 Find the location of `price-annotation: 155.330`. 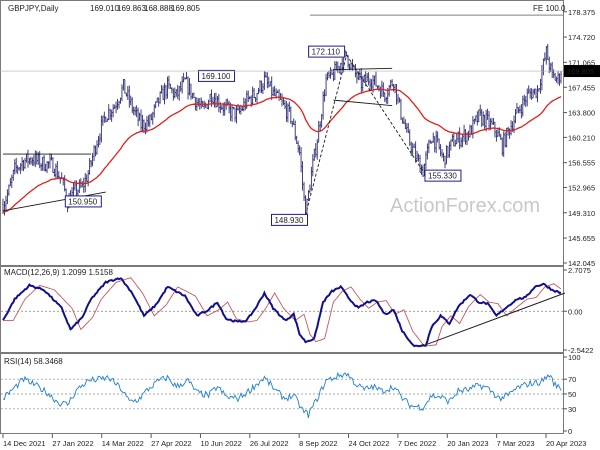

price-annotation: 155.330 is located at coordinates (443, 175).